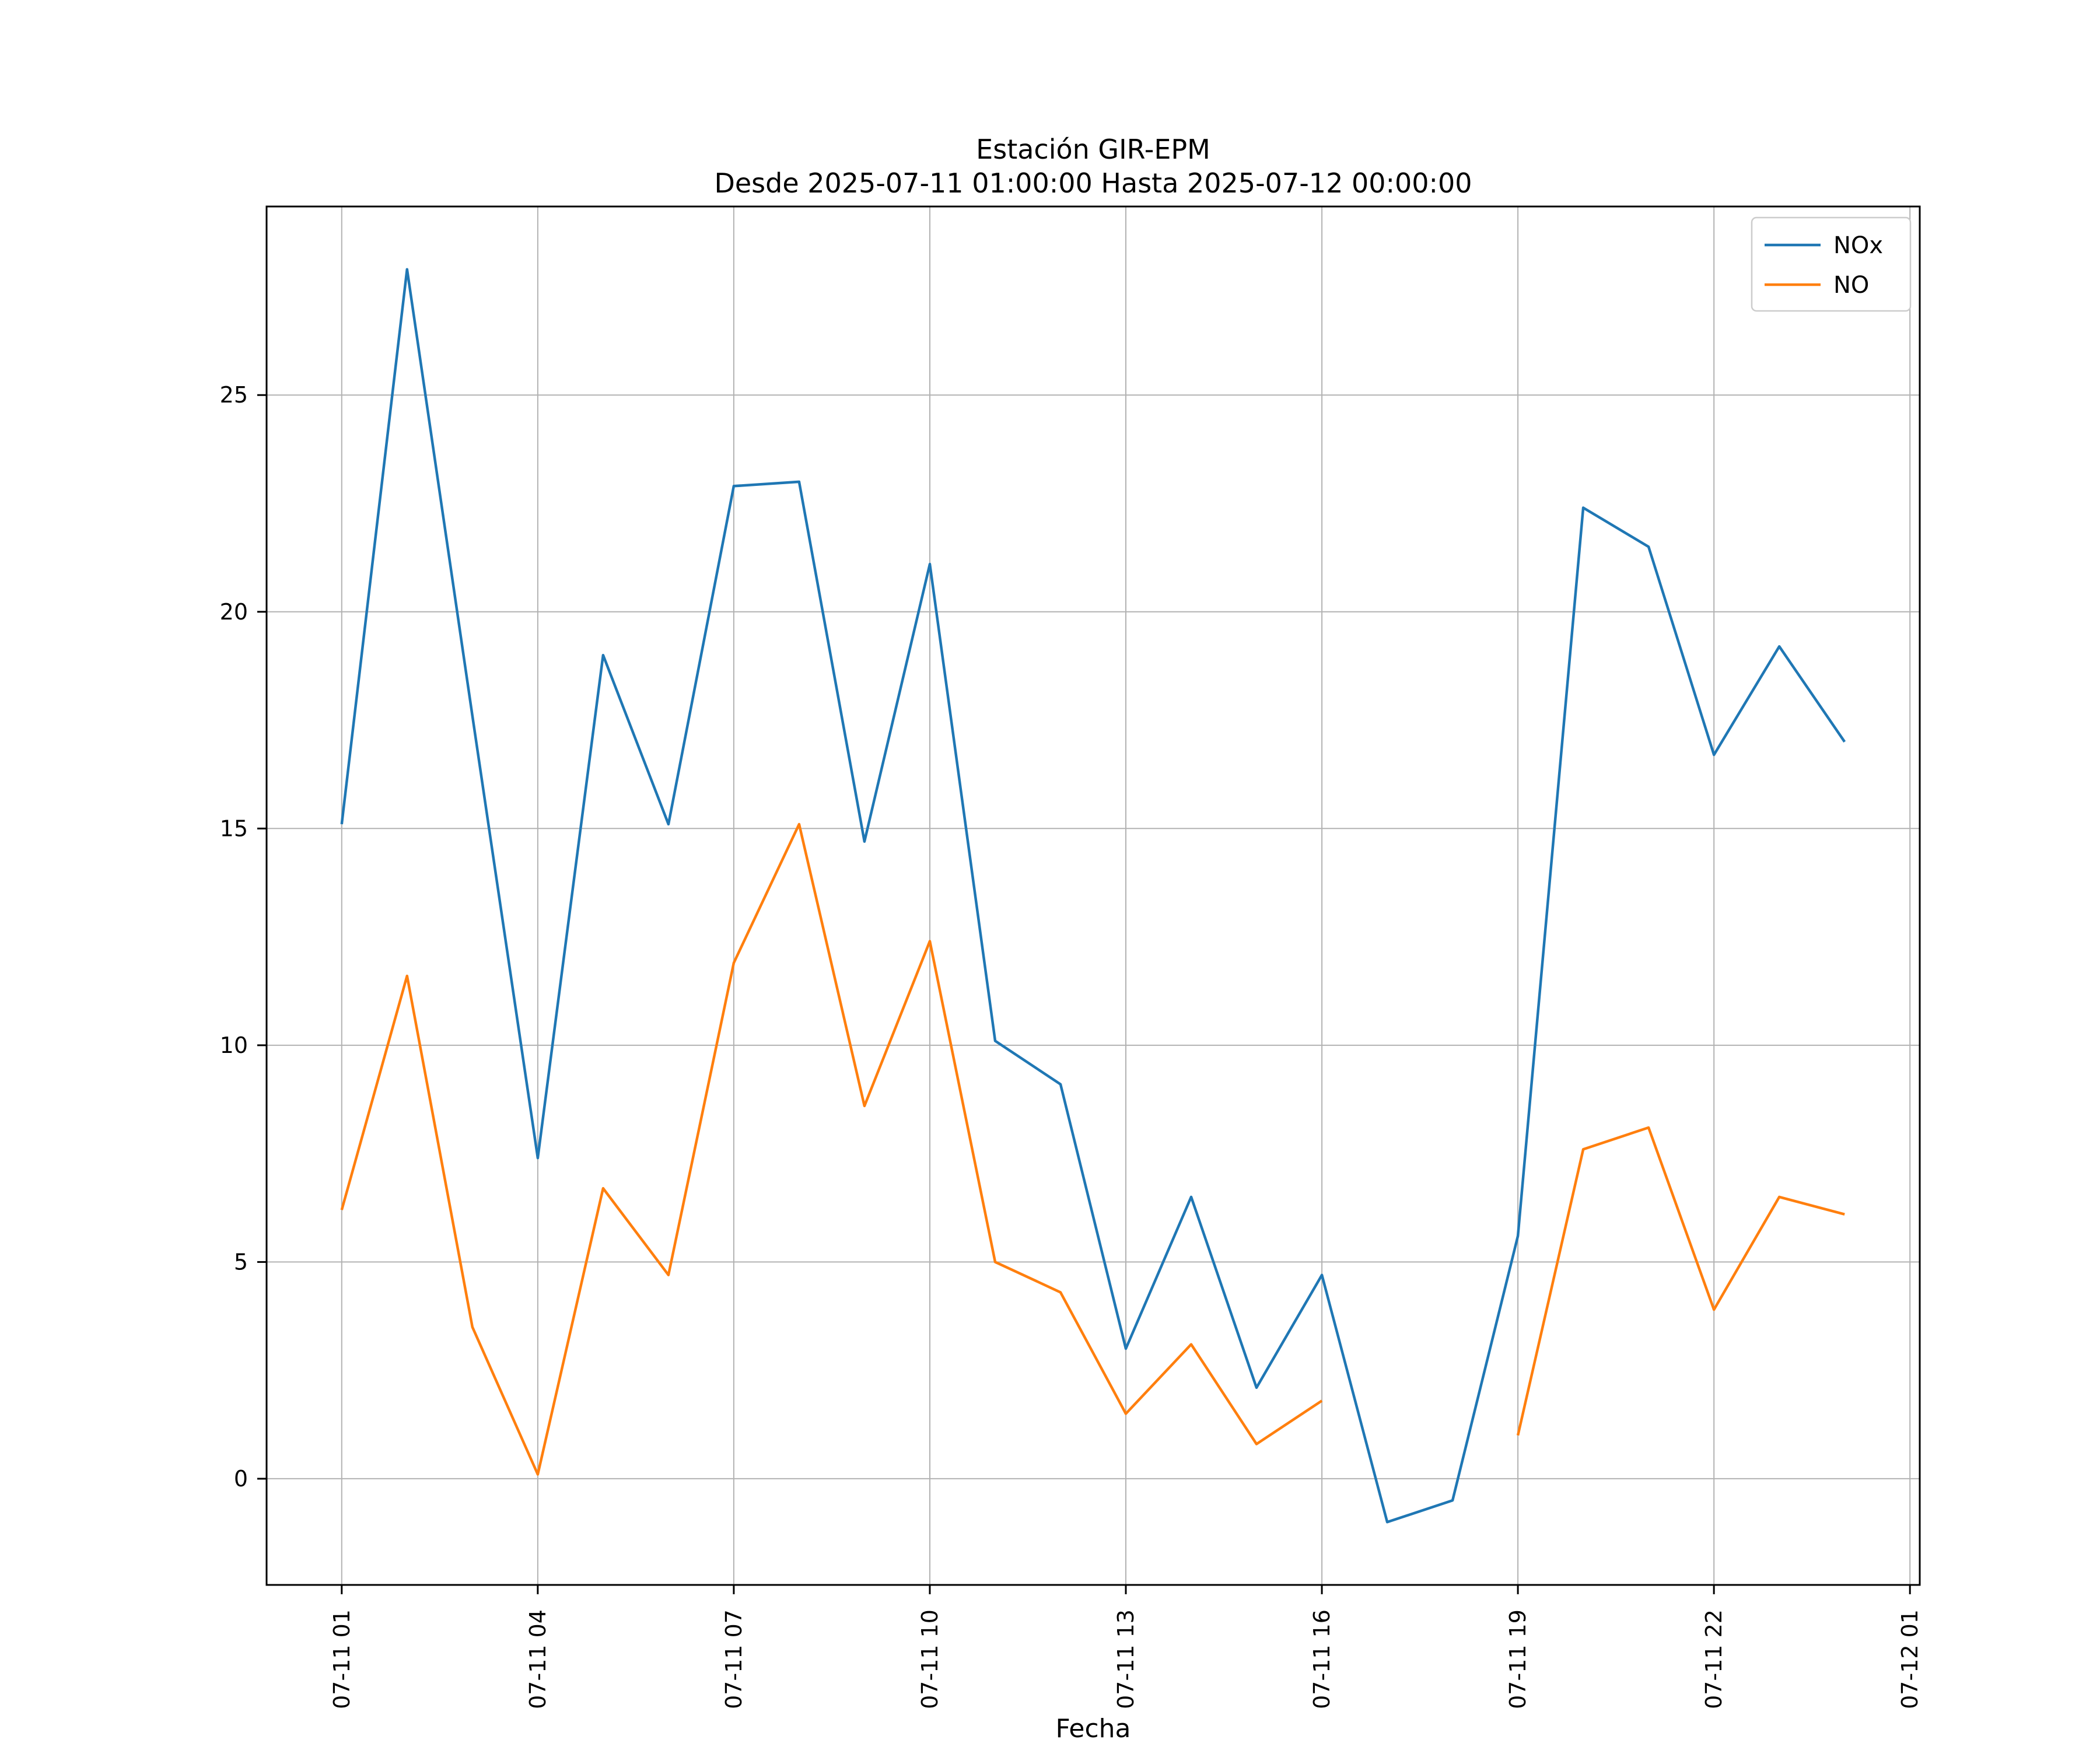 The height and width of the screenshot is (1750, 2100). What do you see at coordinates (234, 612) in the screenshot?
I see `y-tick-label: 20` at bounding box center [234, 612].